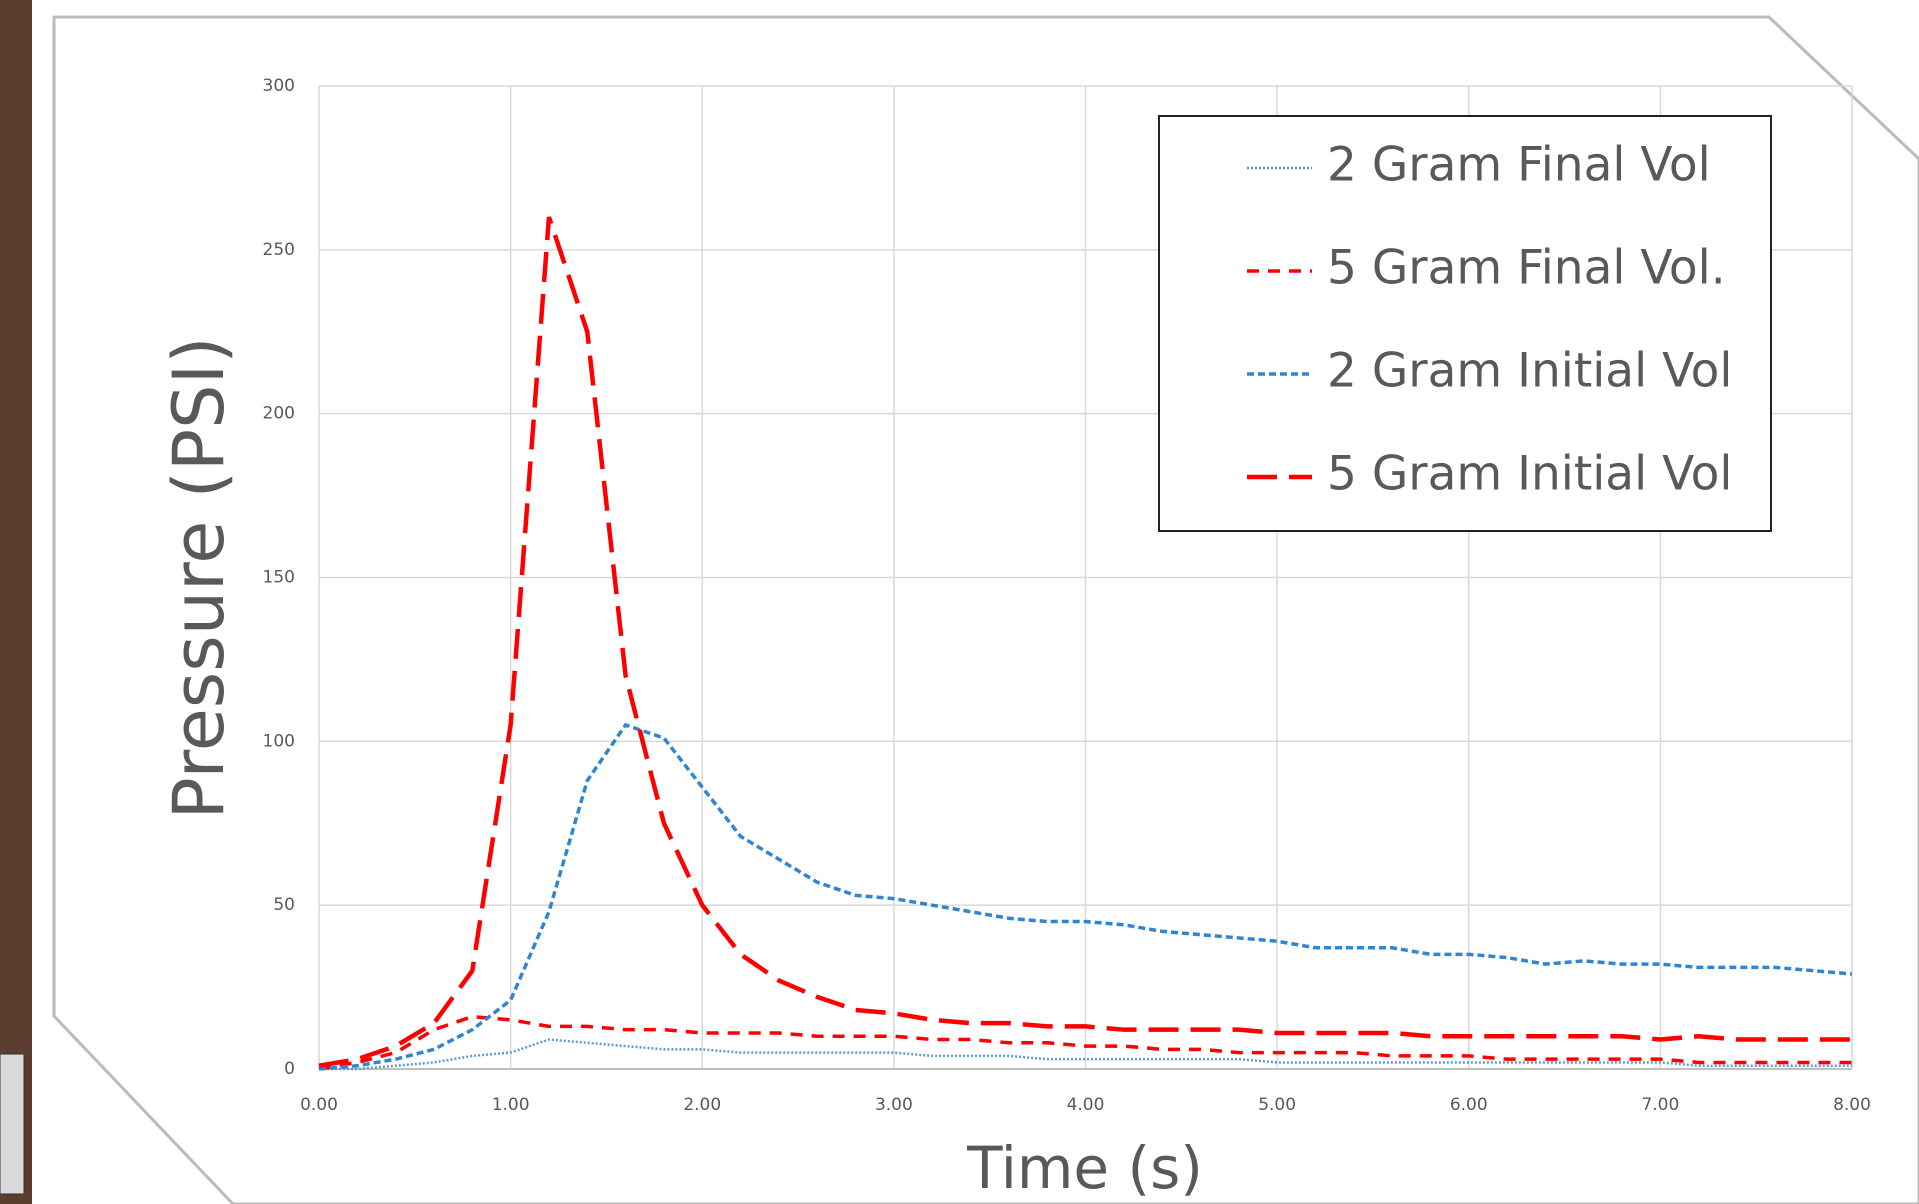  What do you see at coordinates (279, 250) in the screenshot?
I see `y-tick-label: 250` at bounding box center [279, 250].